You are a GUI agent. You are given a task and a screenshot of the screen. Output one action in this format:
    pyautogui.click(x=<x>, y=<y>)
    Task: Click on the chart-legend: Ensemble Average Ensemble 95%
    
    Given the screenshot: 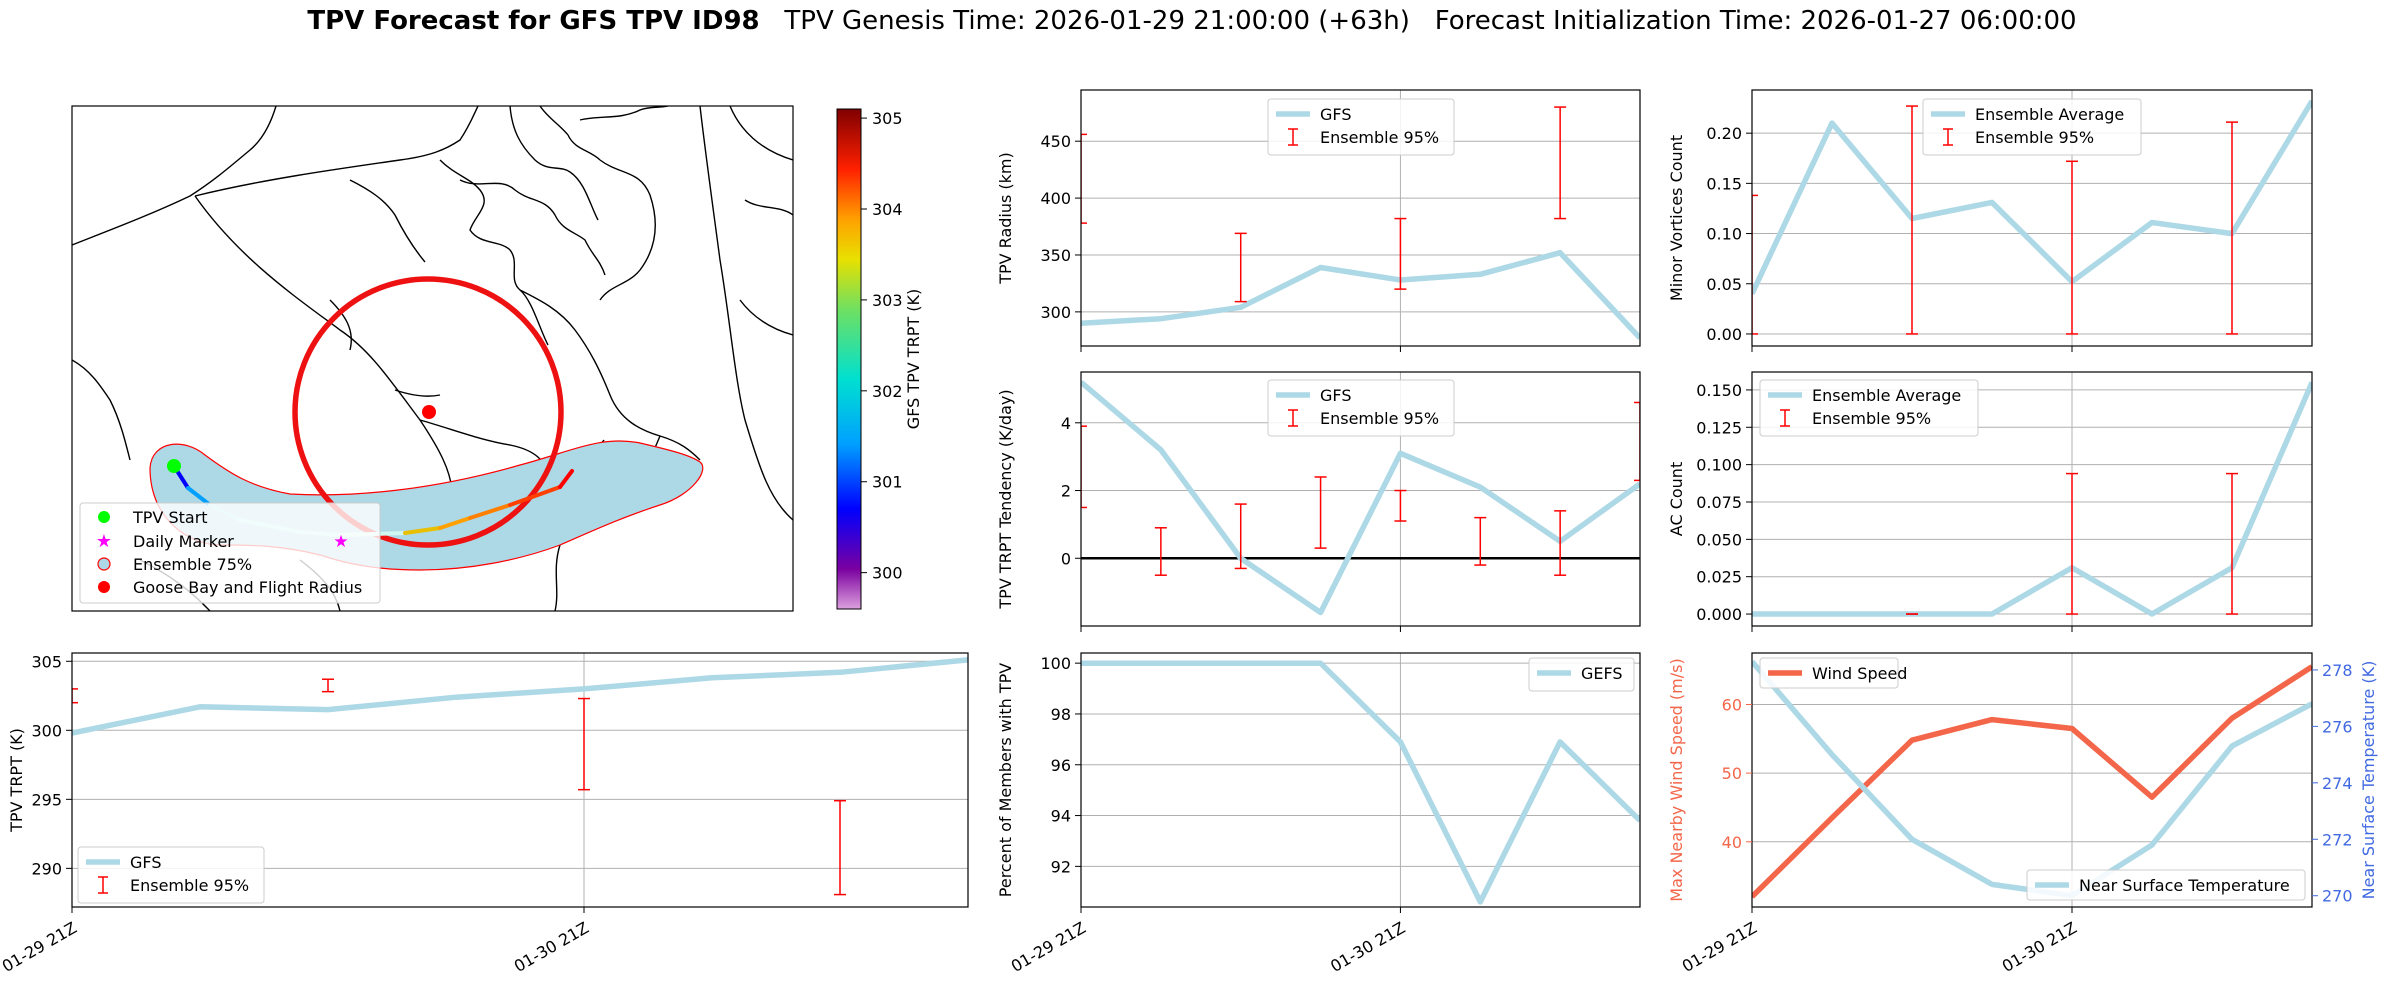 What is the action you would take?
    pyautogui.click(x=1869, y=408)
    